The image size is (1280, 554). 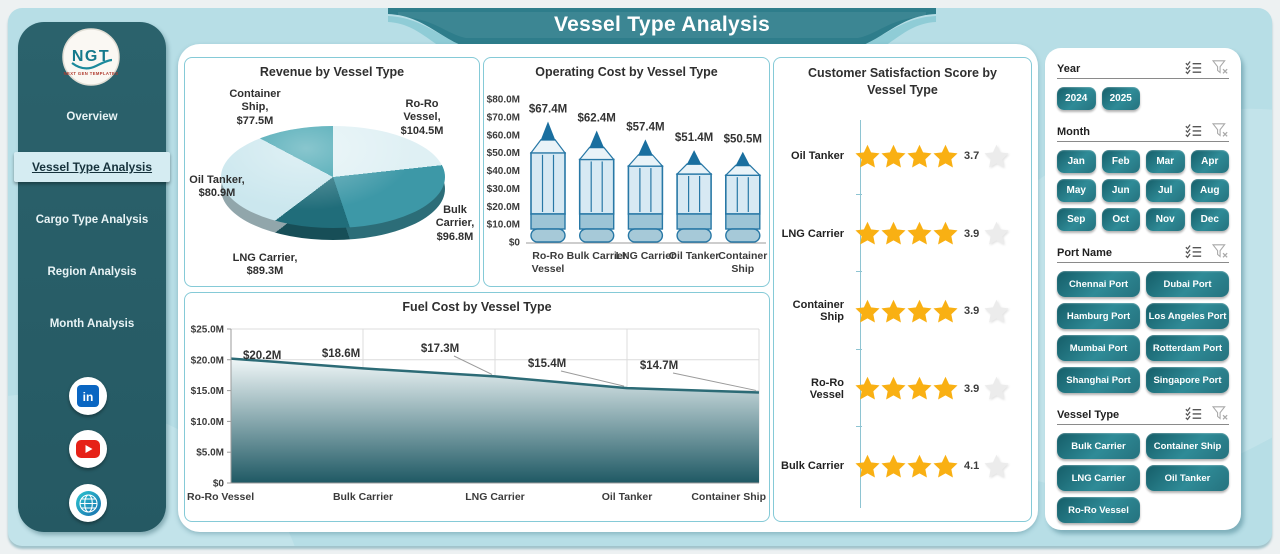 What do you see at coordinates (1165, 161) in the screenshot?
I see `filter-option-mar: Mar` at bounding box center [1165, 161].